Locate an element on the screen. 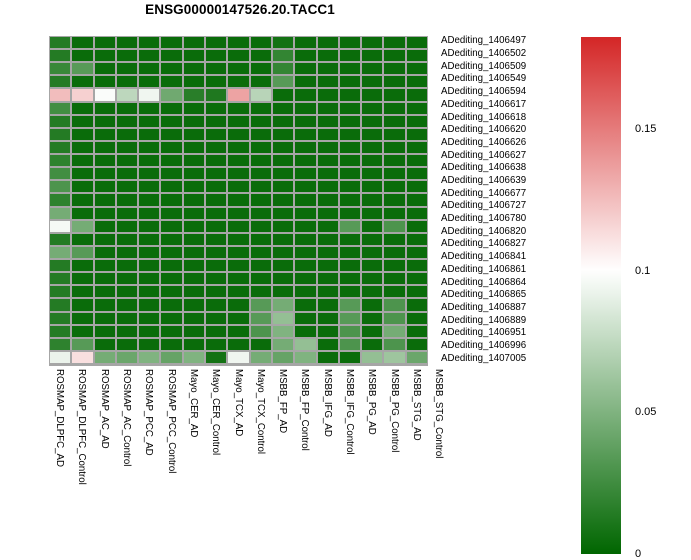 Image resolution: width=691 pixels, height=560 pixels. row-label: ADediting_1406639 is located at coordinates (484, 180).